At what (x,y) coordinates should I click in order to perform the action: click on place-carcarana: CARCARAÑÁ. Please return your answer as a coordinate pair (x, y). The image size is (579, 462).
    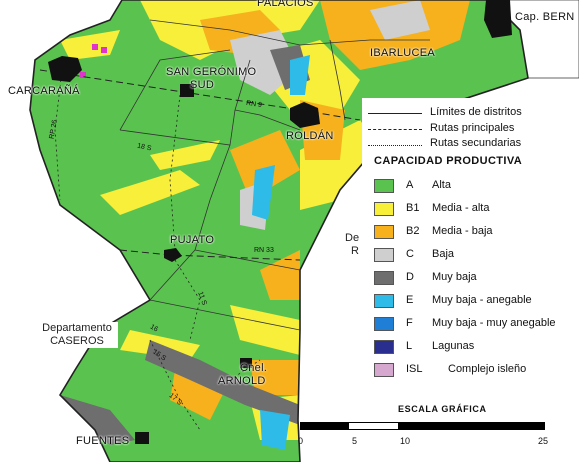
    Looking at the image, I should click on (44, 91).